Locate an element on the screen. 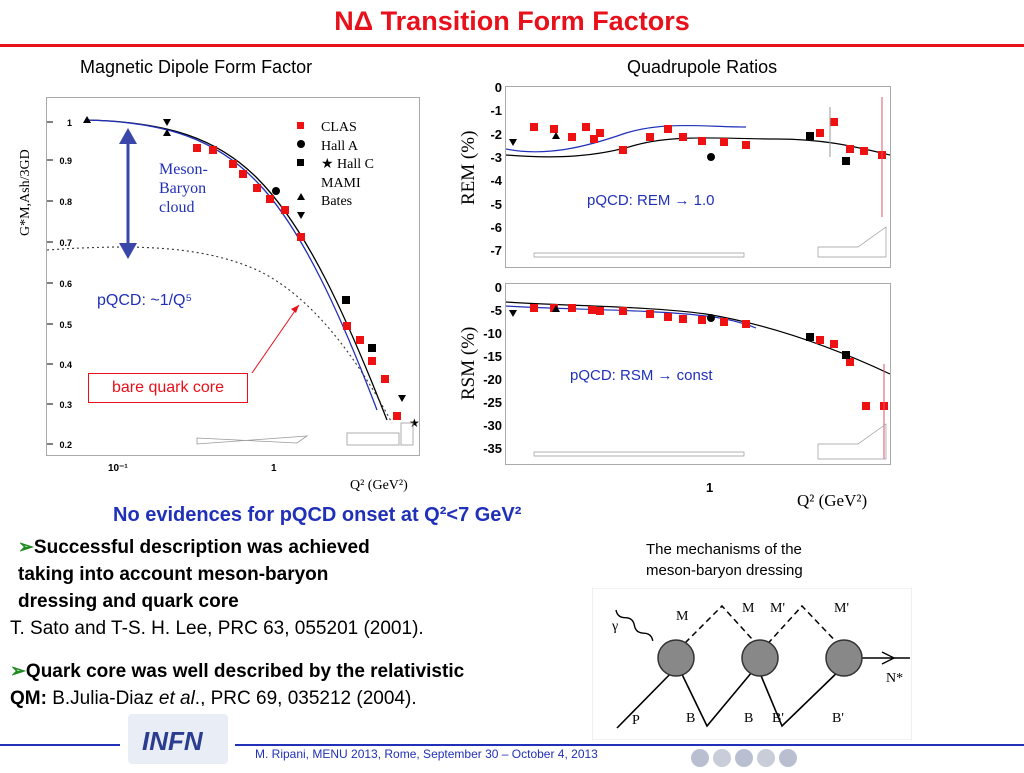 This screenshot has width=1024, height=773. meson-baryon-dressing-diagram: γ M M M' M' N* P B B B' B' is located at coordinates (752, 664).